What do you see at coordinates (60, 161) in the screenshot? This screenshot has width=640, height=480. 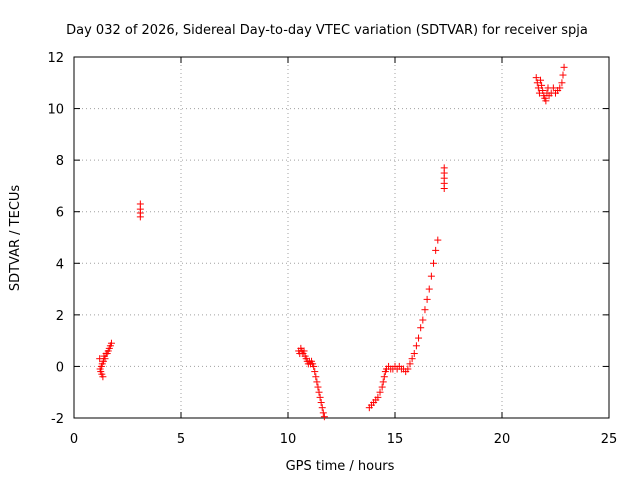 I see `y-tick-label: 8` at bounding box center [60, 161].